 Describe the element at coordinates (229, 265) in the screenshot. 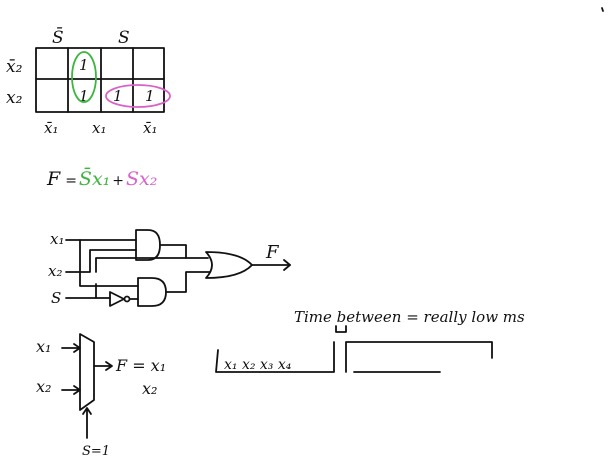

I see `or-gate` at that location.